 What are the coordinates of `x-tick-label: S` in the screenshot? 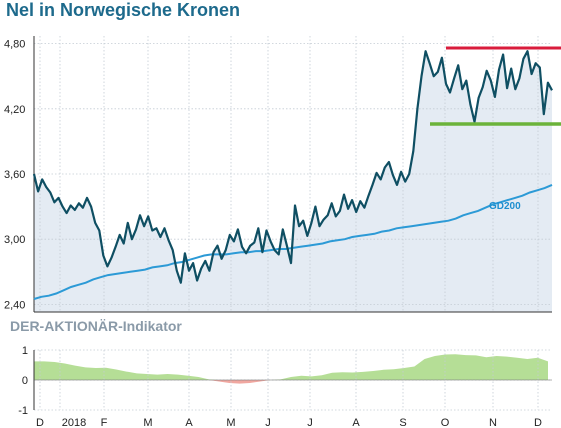 It's located at (402, 422).